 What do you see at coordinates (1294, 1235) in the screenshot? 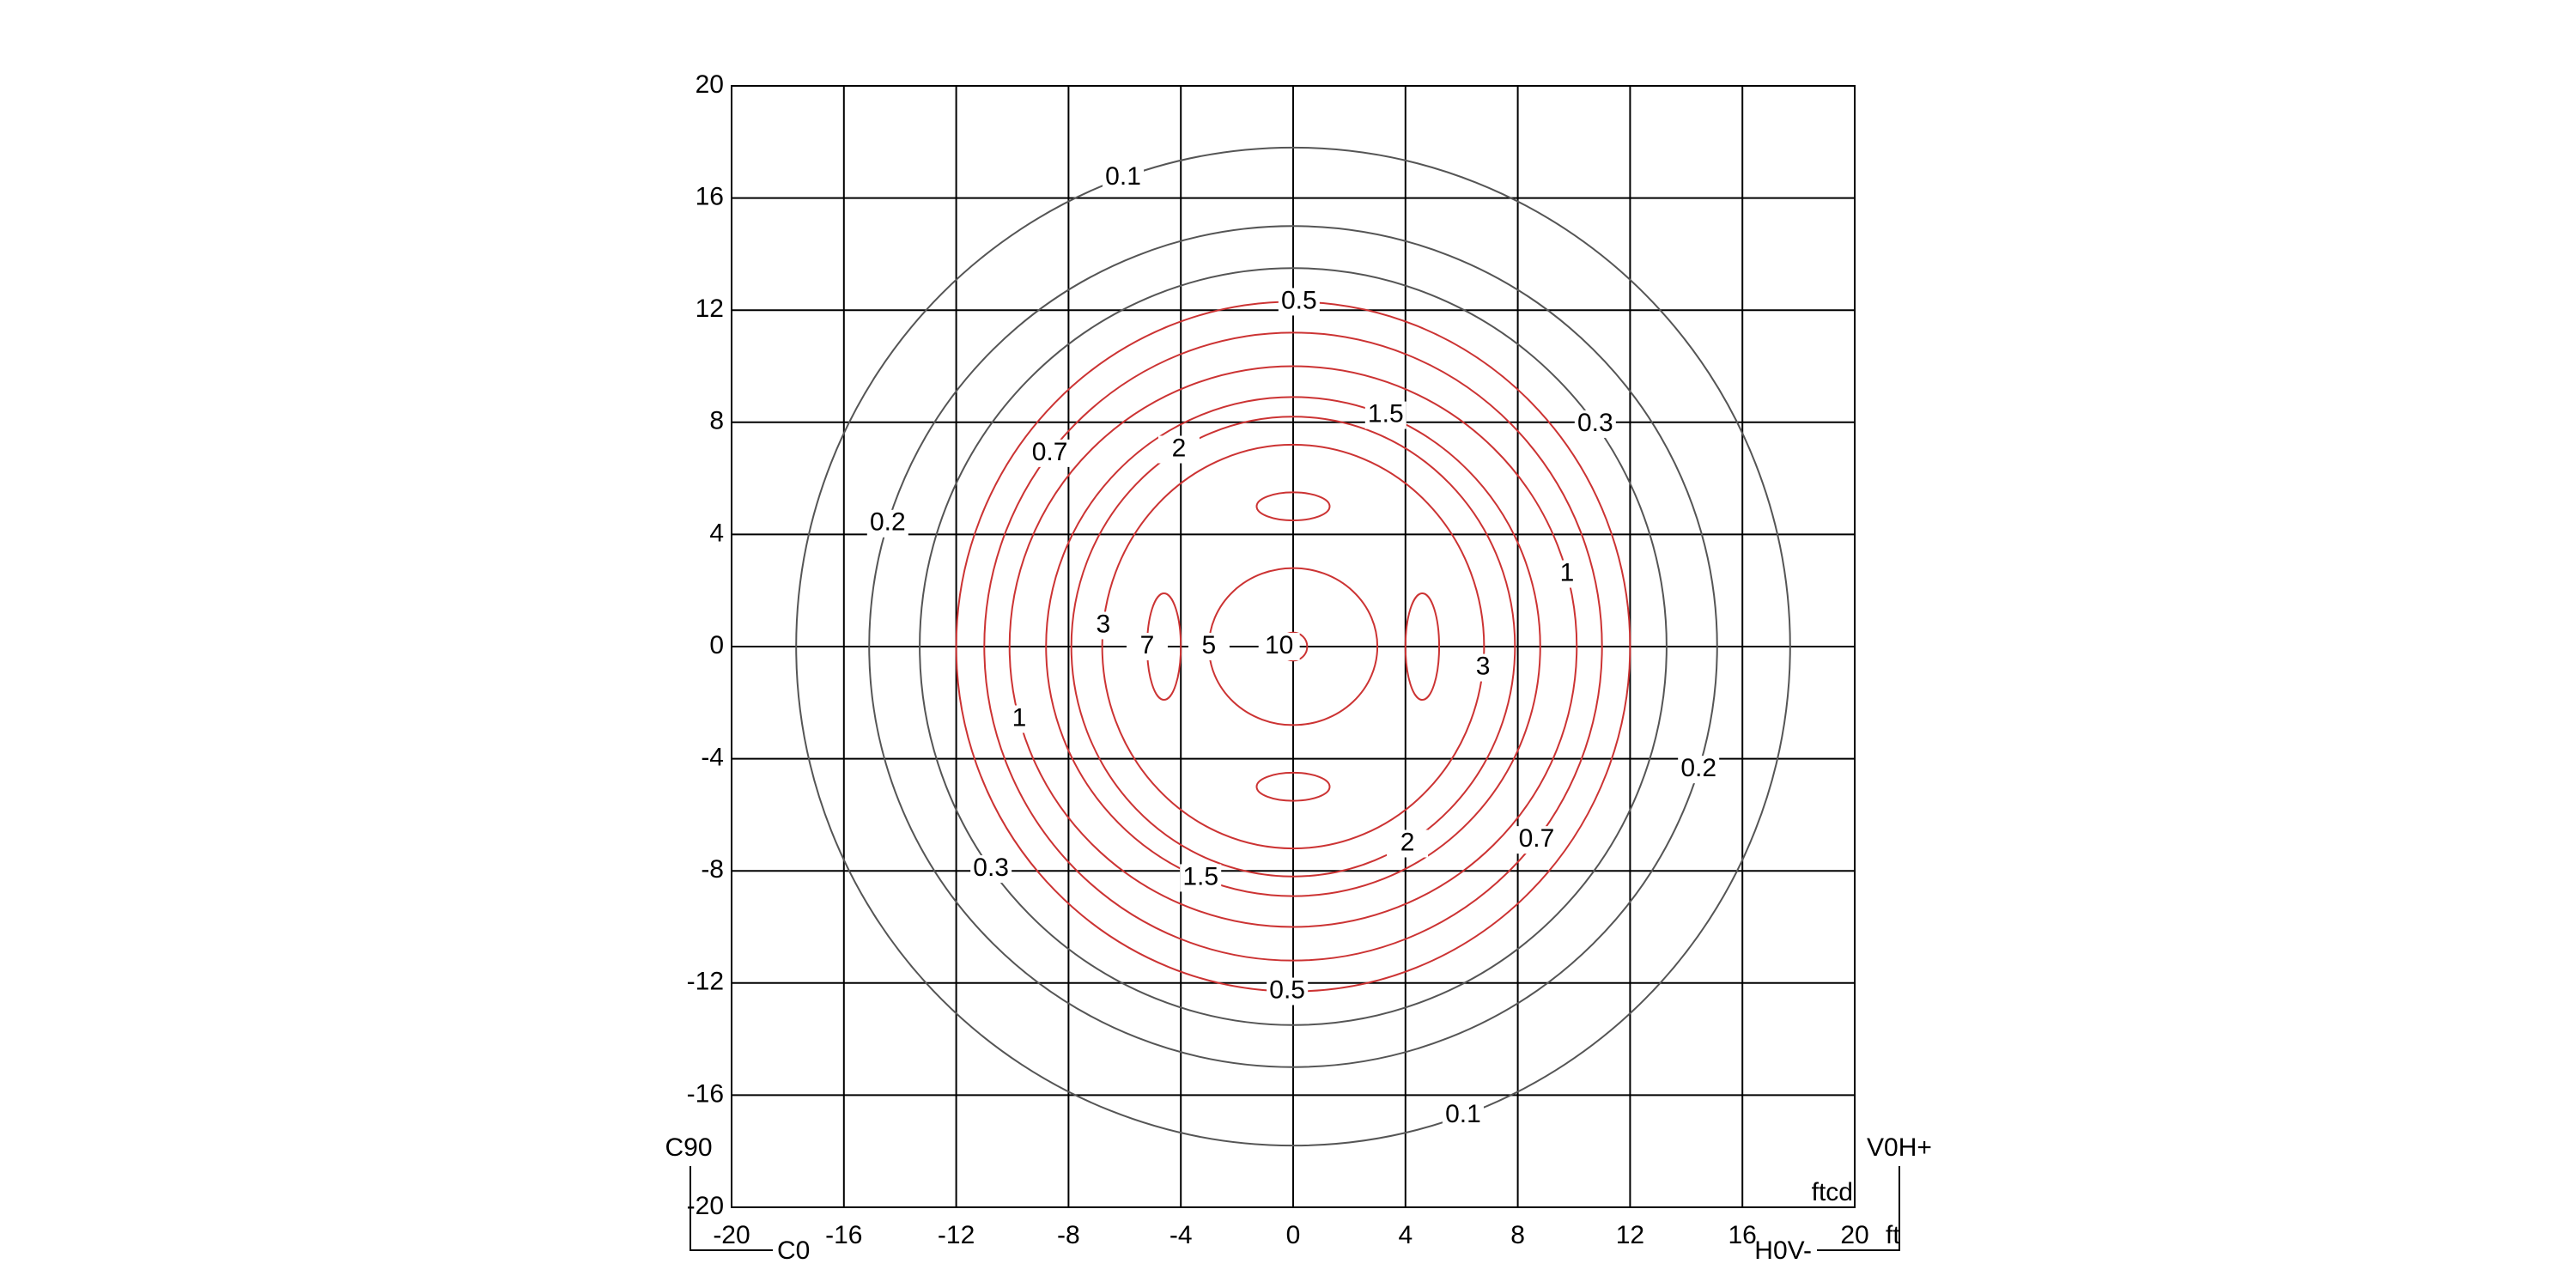
I see `x-tick-label: 0` at bounding box center [1294, 1235].